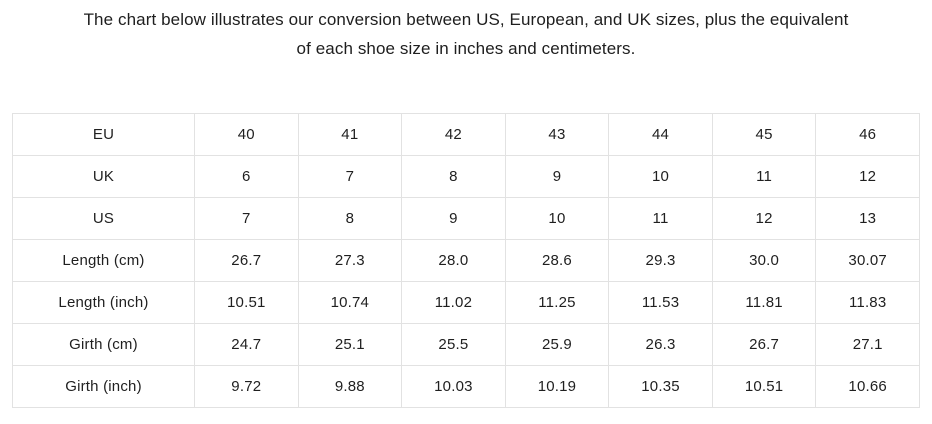  I want to click on row-label-cell: Girth (inch), so click(103, 386).